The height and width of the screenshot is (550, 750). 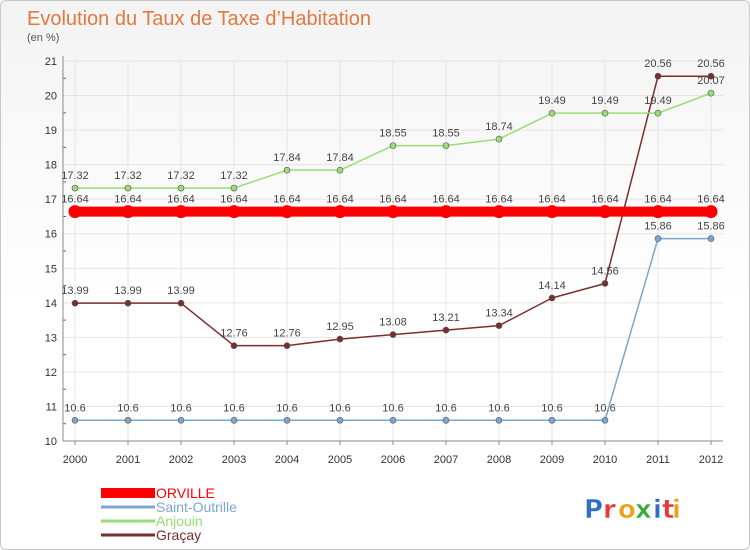 What do you see at coordinates (552, 460) in the screenshot?
I see `x-tick-label: 2009` at bounding box center [552, 460].